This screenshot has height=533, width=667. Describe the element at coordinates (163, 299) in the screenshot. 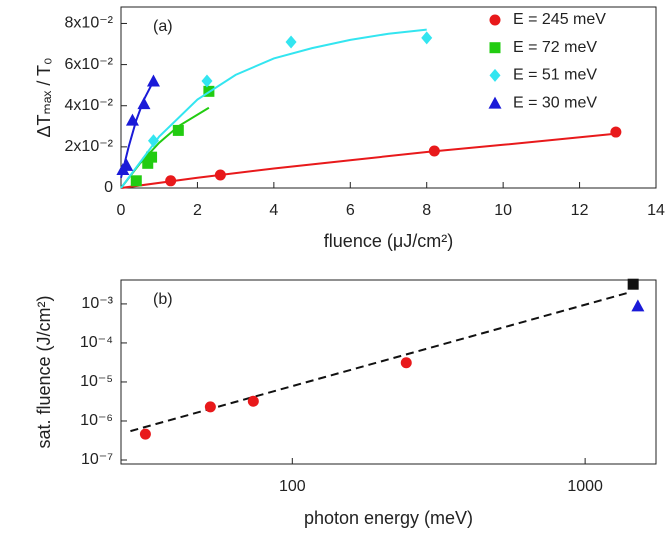

I see `panel-label: (b)` at that location.